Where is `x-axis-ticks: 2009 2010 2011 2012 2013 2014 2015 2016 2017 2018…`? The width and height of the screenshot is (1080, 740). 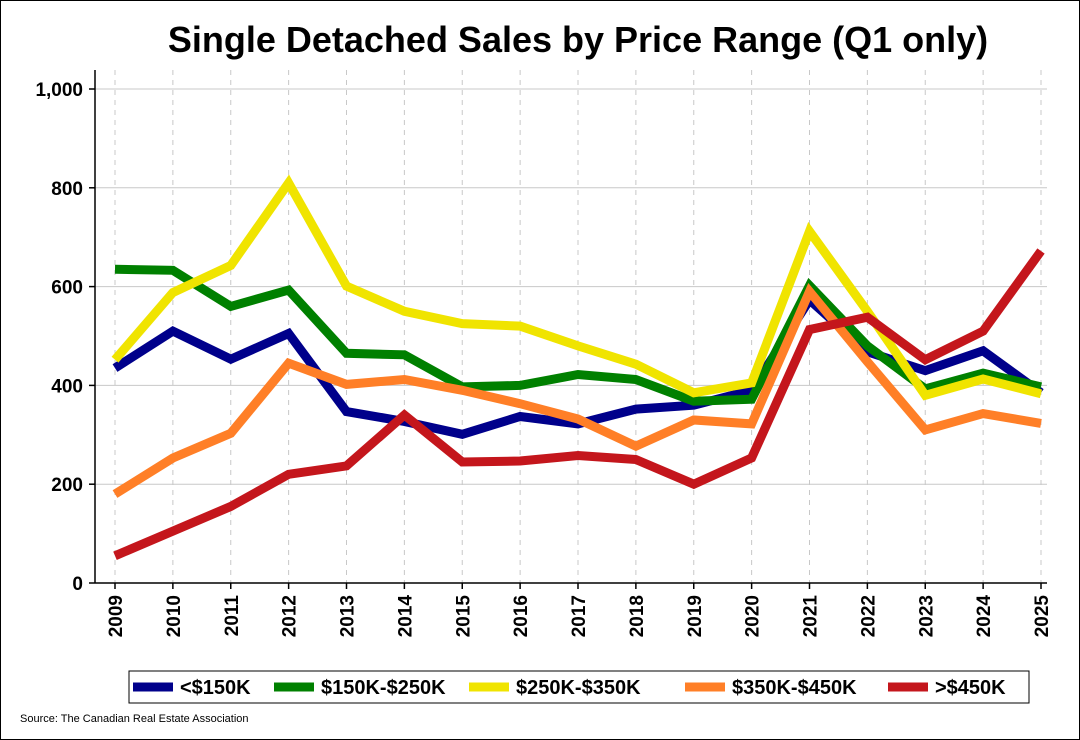
x-axis-ticks: 2009 2010 2011 2012 2013 2014 2015 2016 2017 2018… is located at coordinates (579, 610).